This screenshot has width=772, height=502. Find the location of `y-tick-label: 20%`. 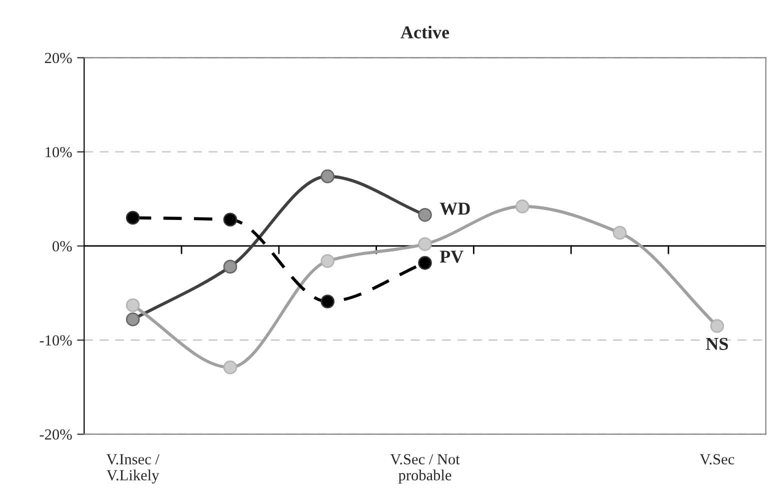

y-tick-label: 20% is located at coordinates (58, 58).